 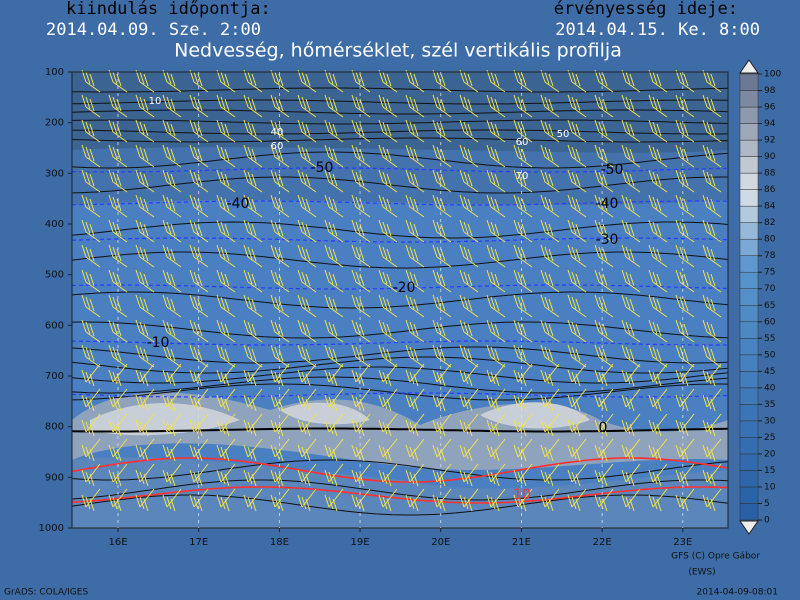 What do you see at coordinates (400, 176) in the screenshot?
I see `humidity-field` at bounding box center [400, 176].